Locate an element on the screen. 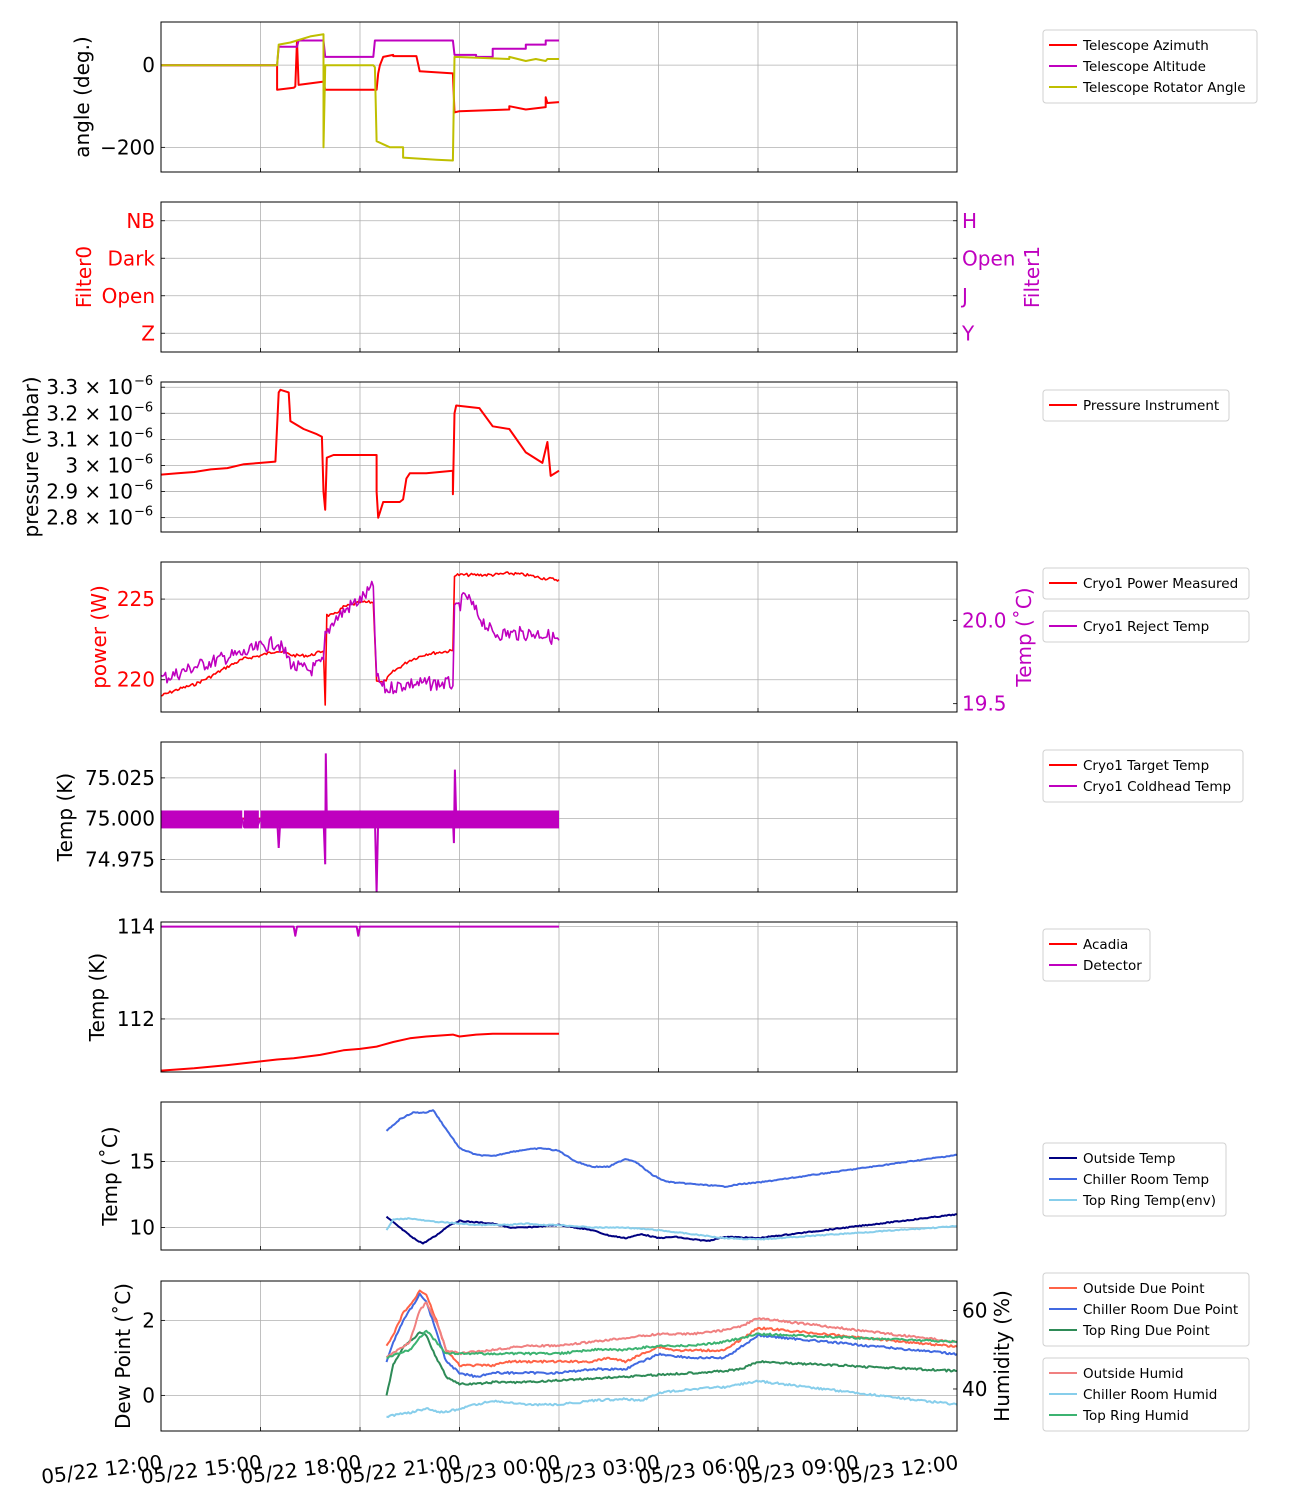  panel-6: 114 112 Temp (K) Acadia Detector is located at coordinates (618, 994).